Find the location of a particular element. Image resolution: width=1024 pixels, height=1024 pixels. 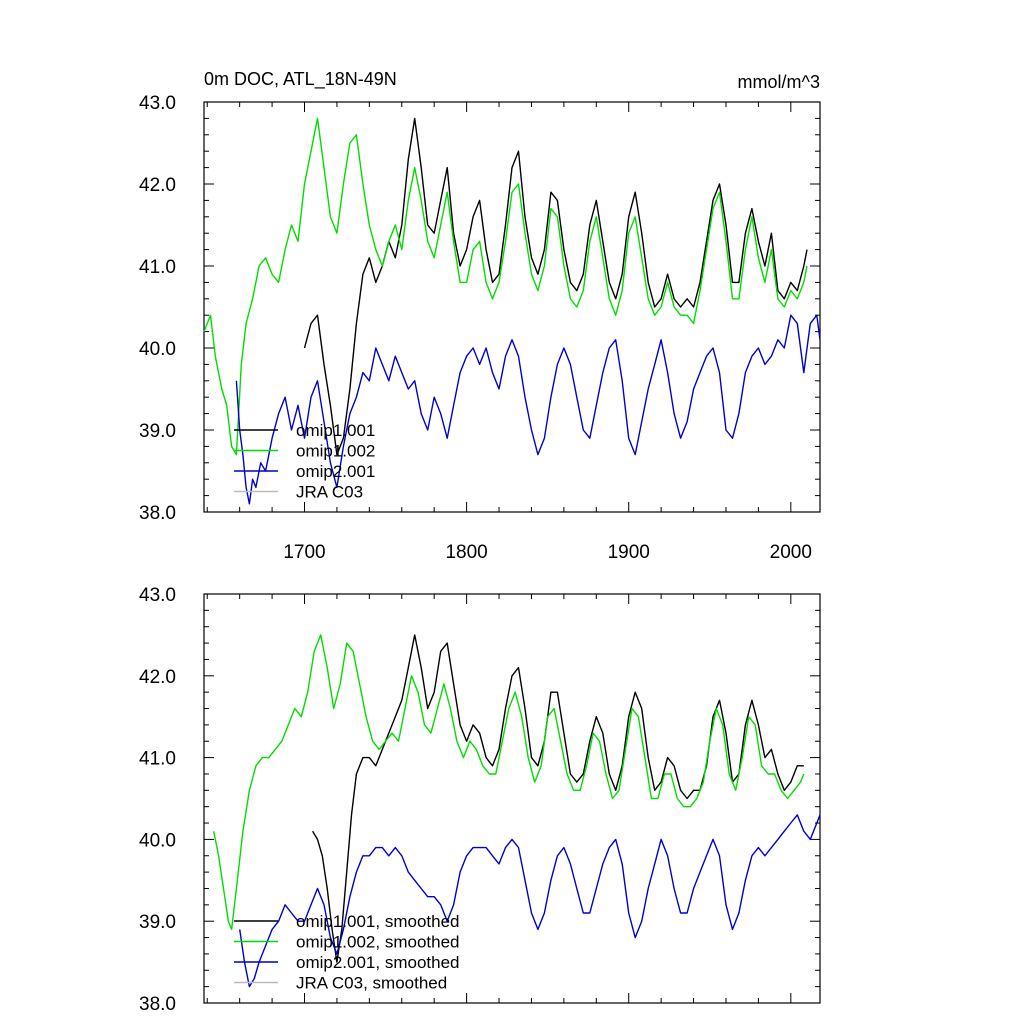

legend-label: omip2.001 is located at coordinates (335, 471).